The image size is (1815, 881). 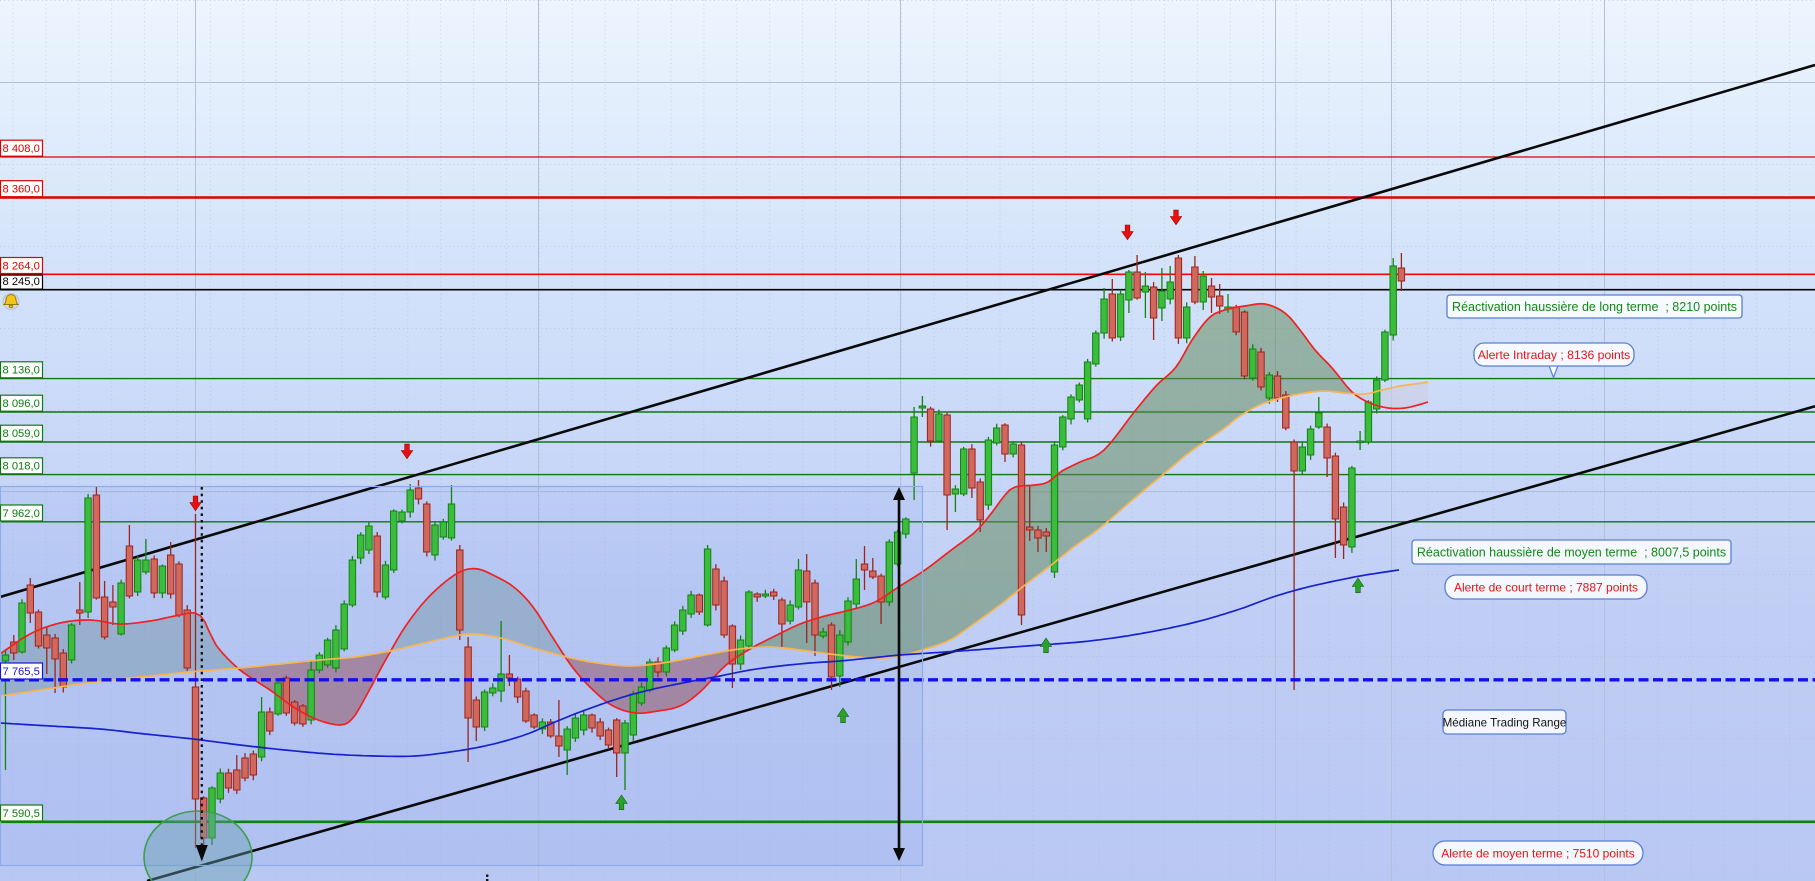 I want to click on svg-text: 7 765,5, so click(x=21, y=672).